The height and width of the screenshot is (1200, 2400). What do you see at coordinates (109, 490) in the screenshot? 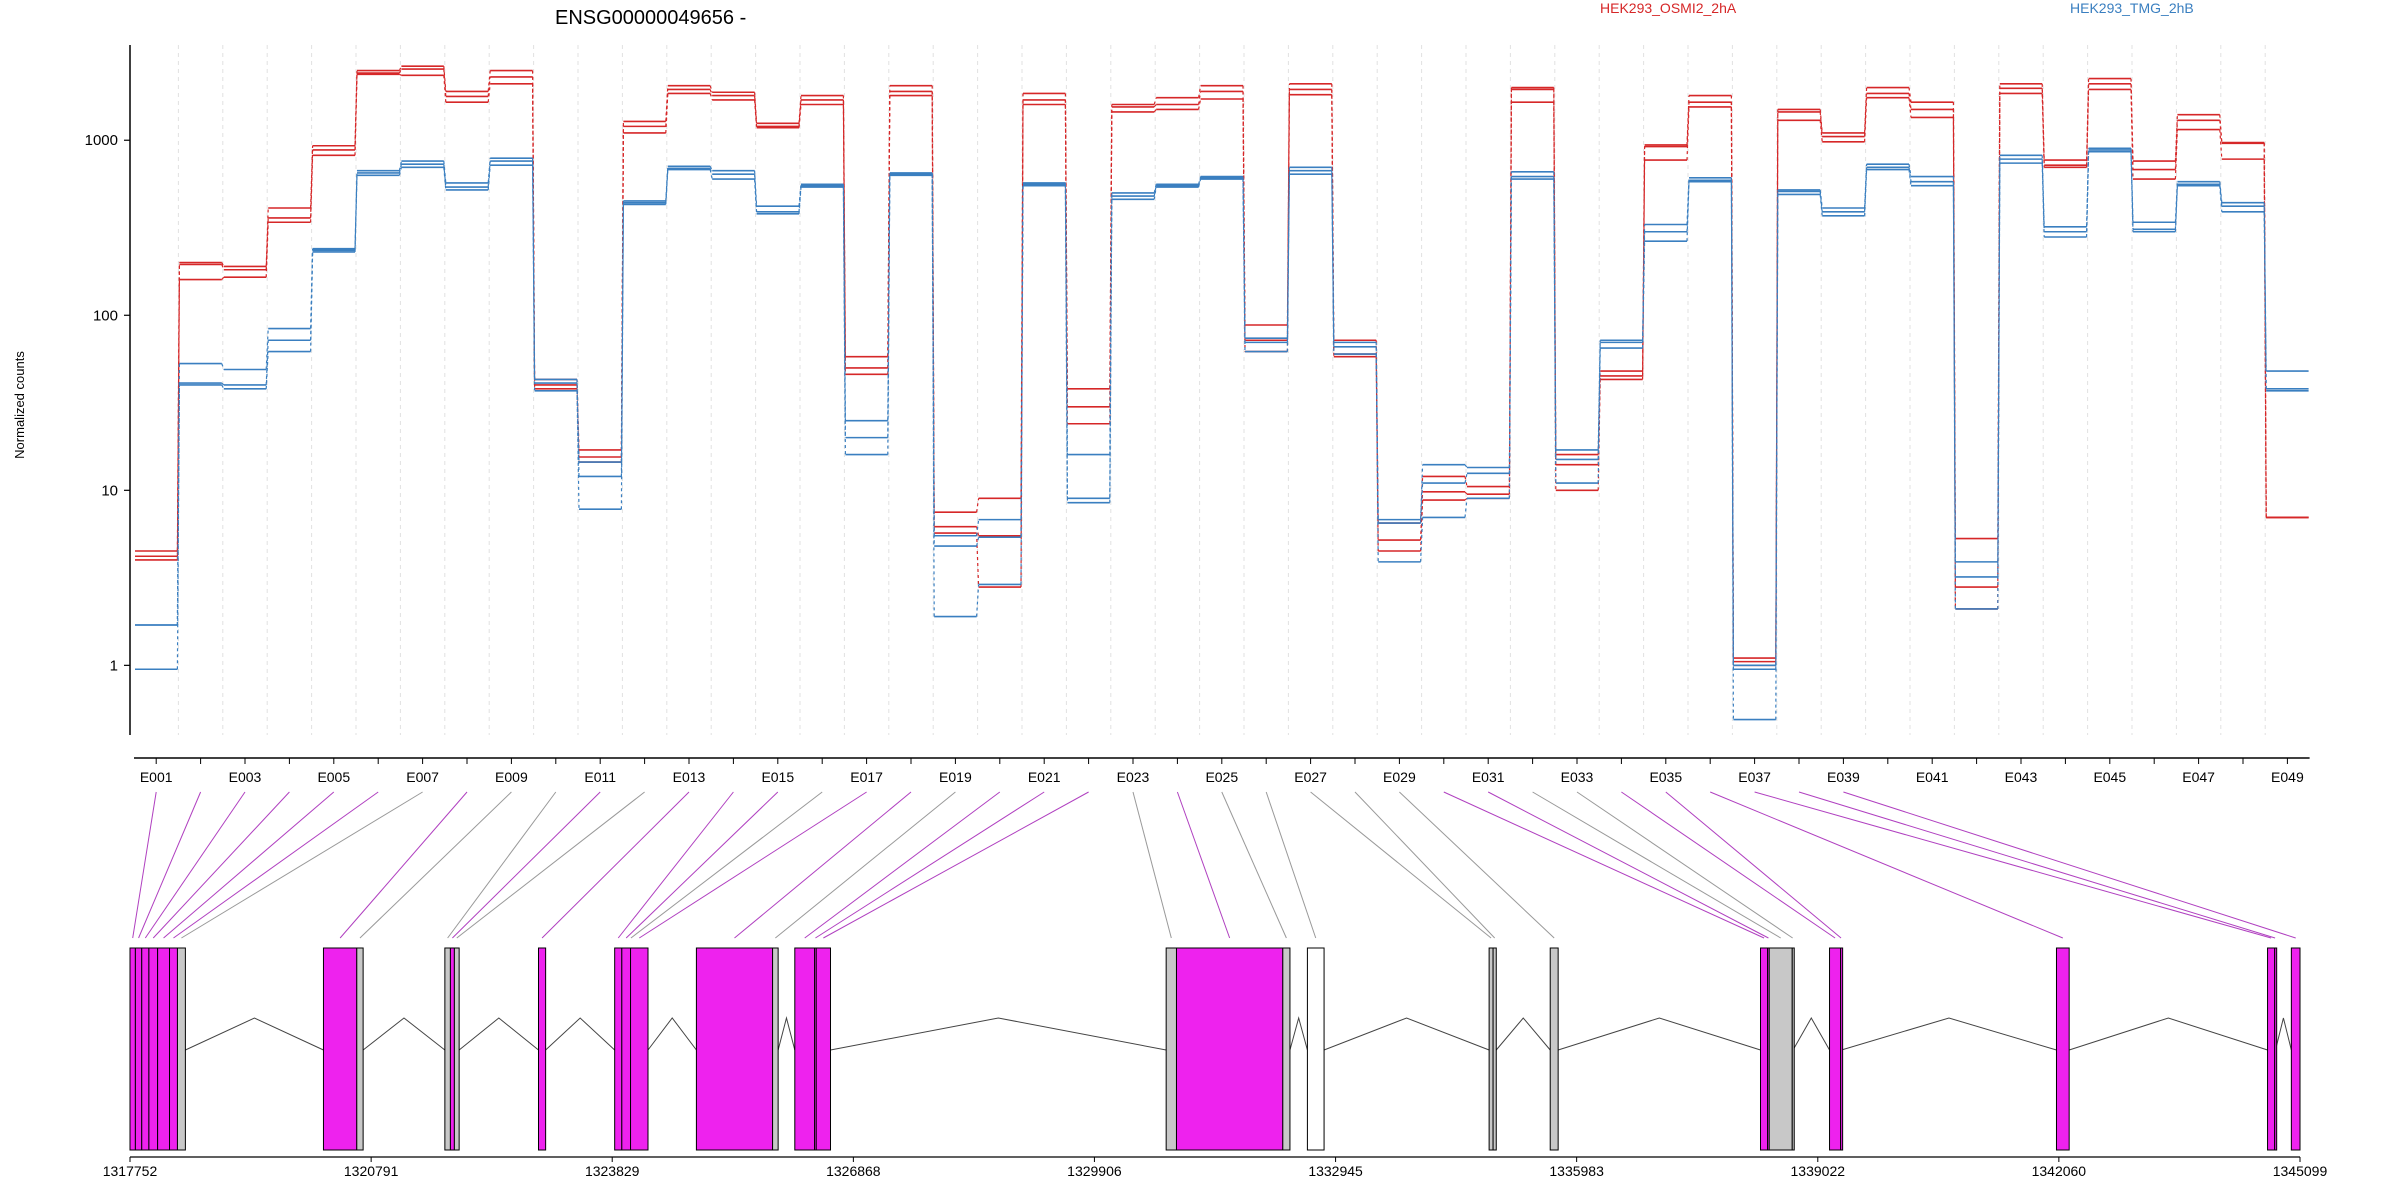
I see `y-tick-label: 10` at bounding box center [109, 490].